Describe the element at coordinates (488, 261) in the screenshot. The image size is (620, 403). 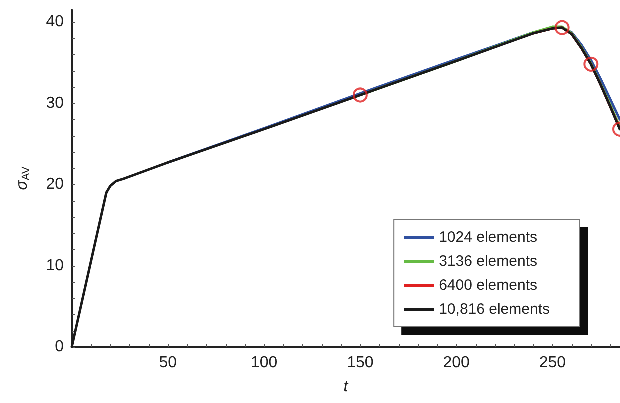
I see `legend-label: 3136 elements` at that location.